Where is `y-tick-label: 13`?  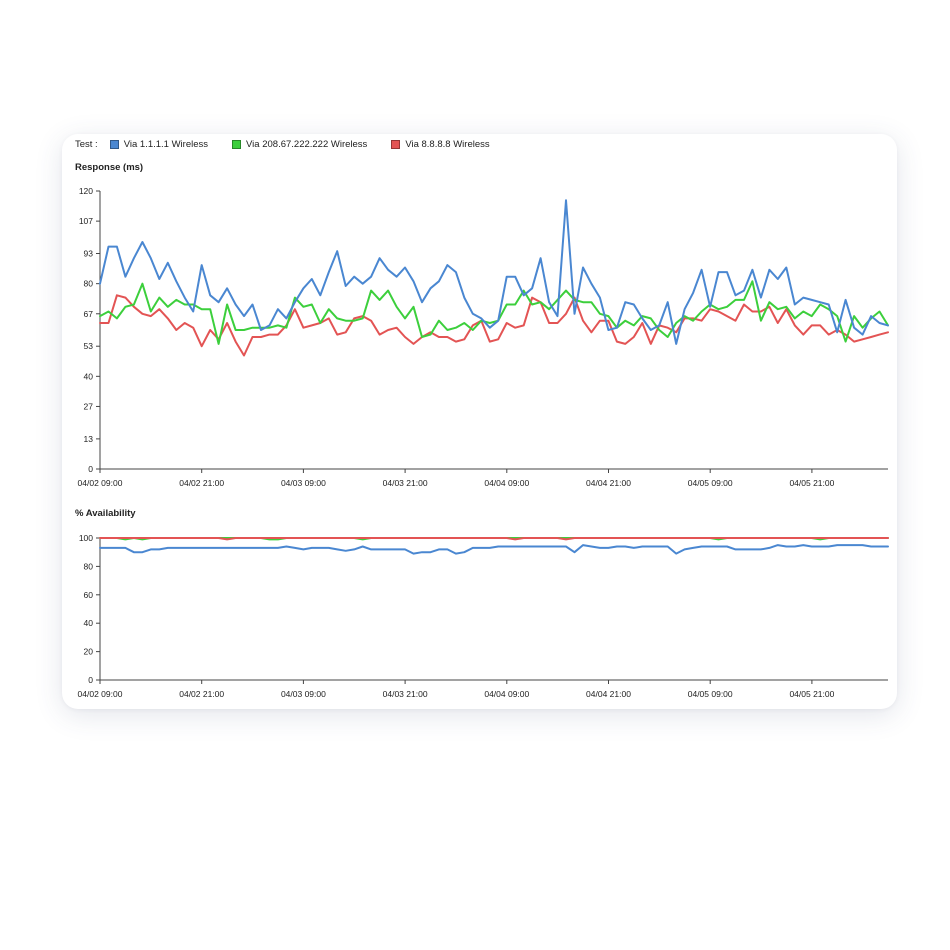 y-tick-label: 13 is located at coordinates (89, 439).